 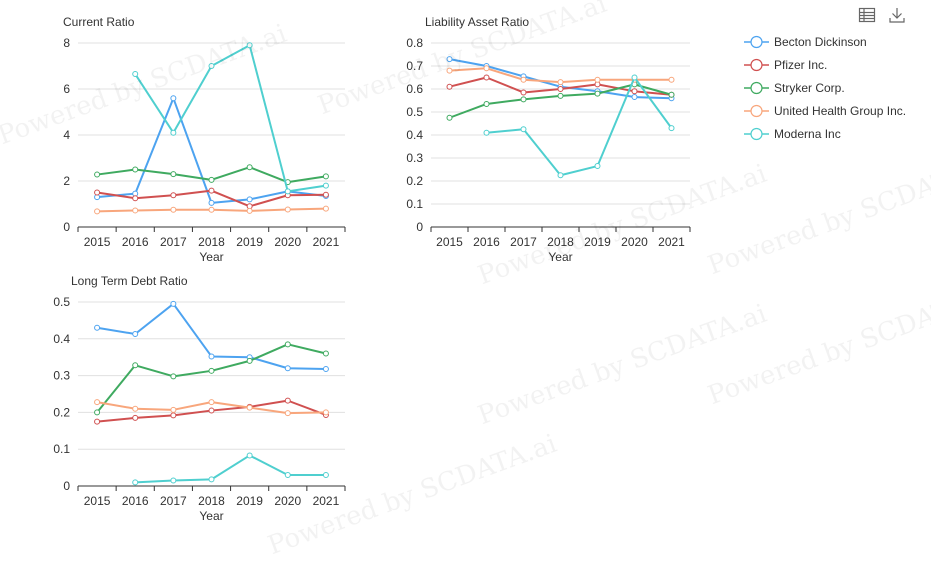 I want to click on legend-item: Moderna Inc, so click(x=825, y=133).